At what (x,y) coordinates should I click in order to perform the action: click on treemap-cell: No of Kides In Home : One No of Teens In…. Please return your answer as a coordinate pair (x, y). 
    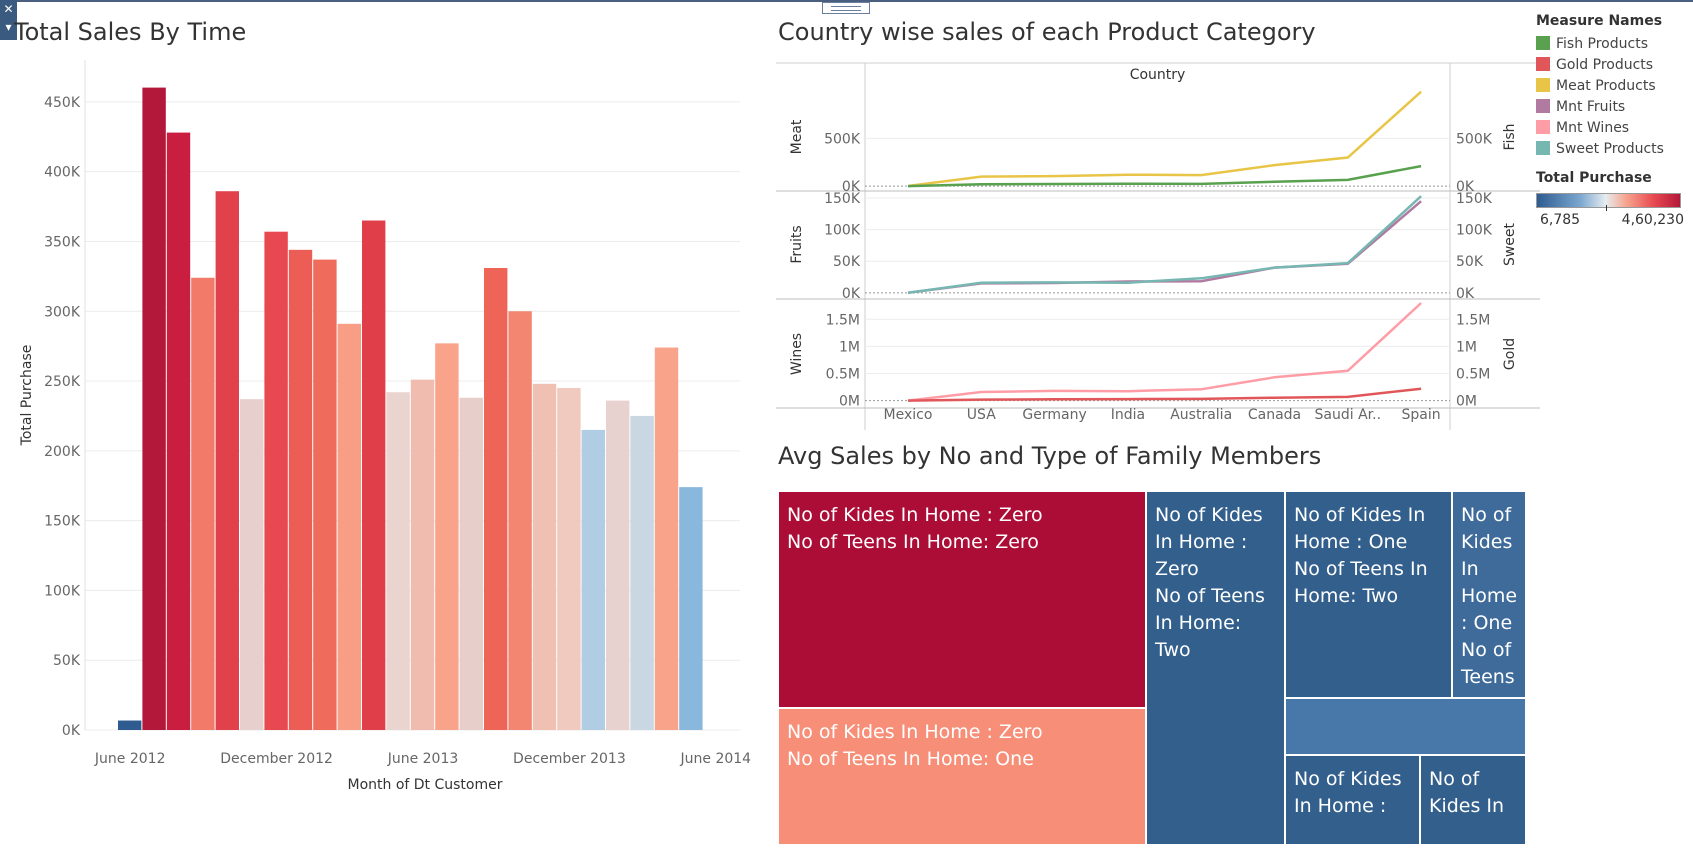
    Looking at the image, I should click on (1368, 594).